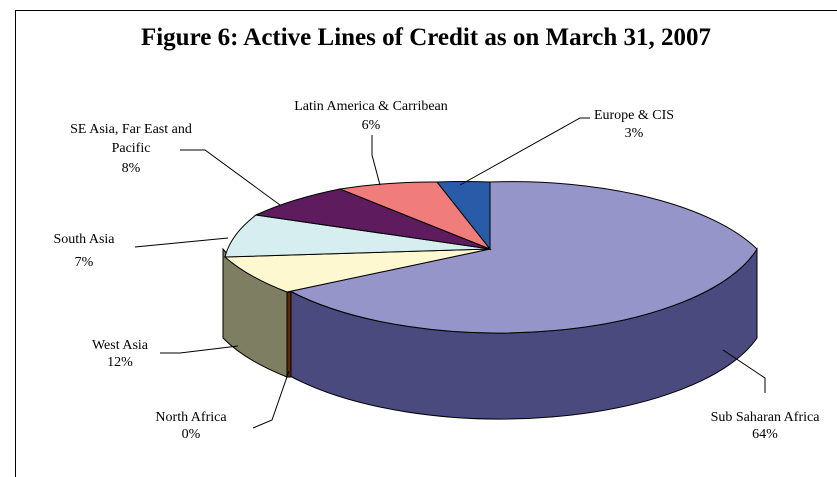 This screenshot has width=837, height=477. I want to click on label-se-asia-line2: Pacific, so click(131, 148).